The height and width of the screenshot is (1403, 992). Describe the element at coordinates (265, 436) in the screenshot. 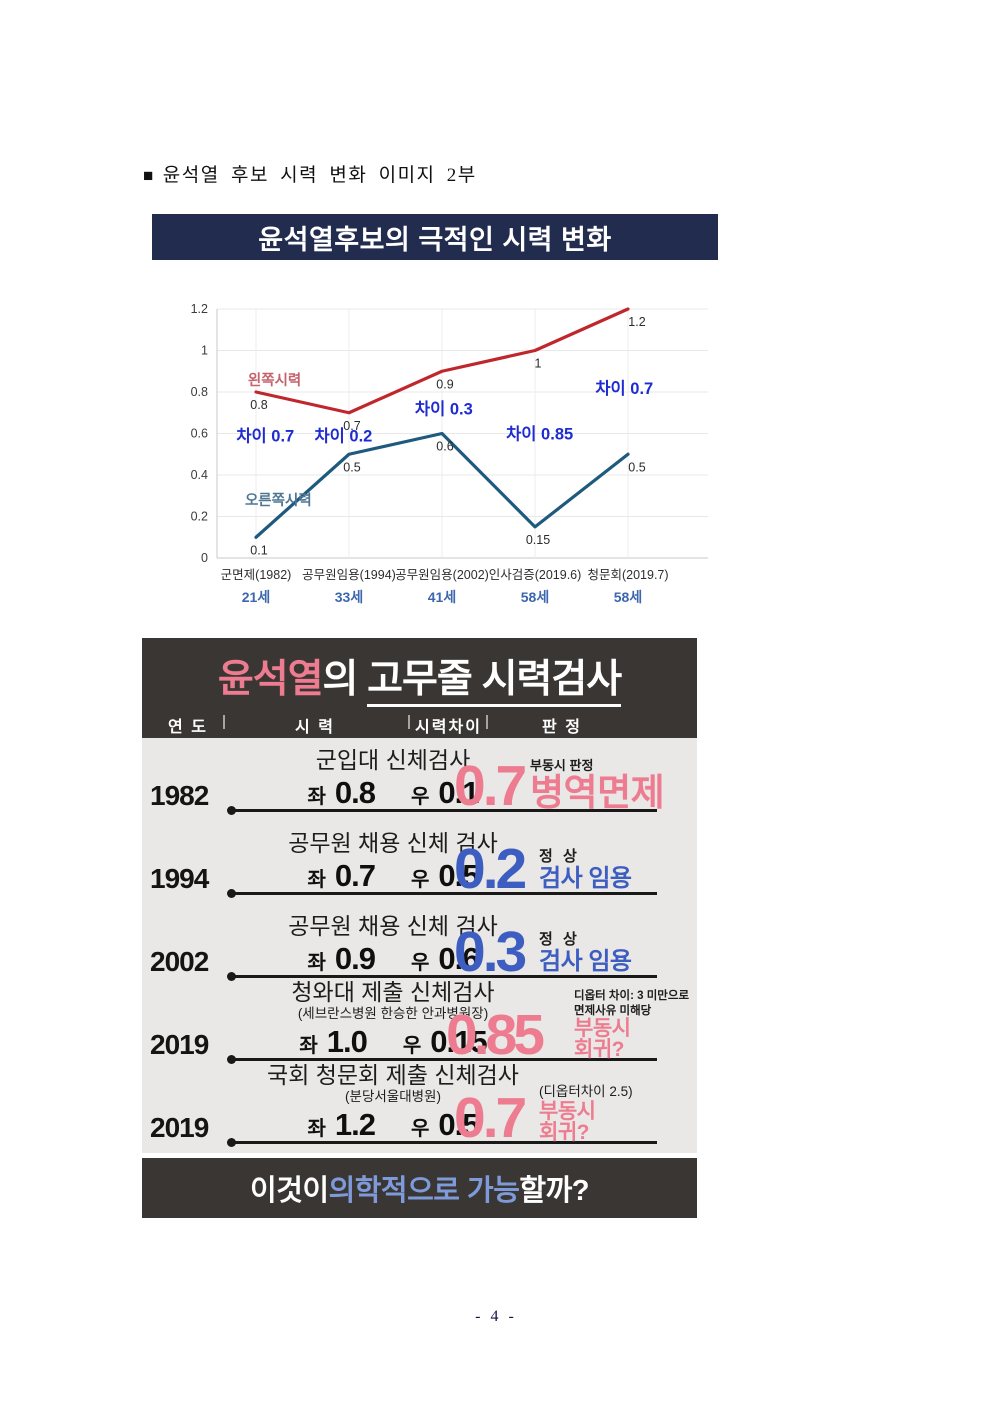

I see `svg-text: 차이 0.7` at that location.